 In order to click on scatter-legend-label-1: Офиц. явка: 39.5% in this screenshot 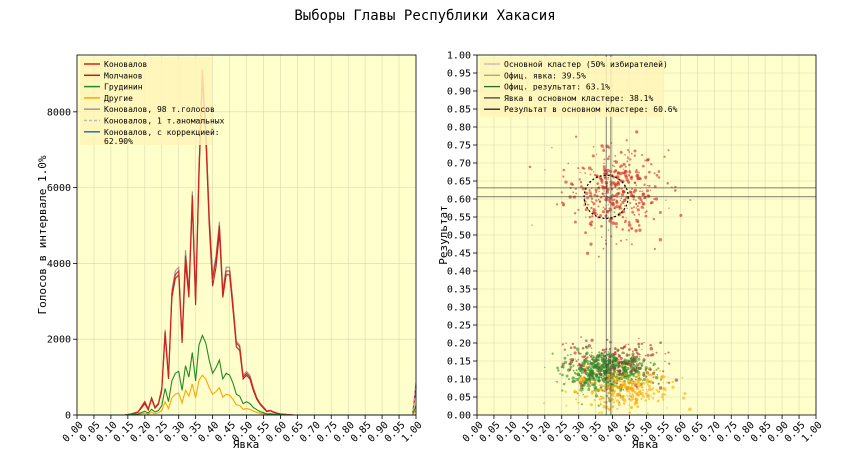, I will do `click(545, 75)`.